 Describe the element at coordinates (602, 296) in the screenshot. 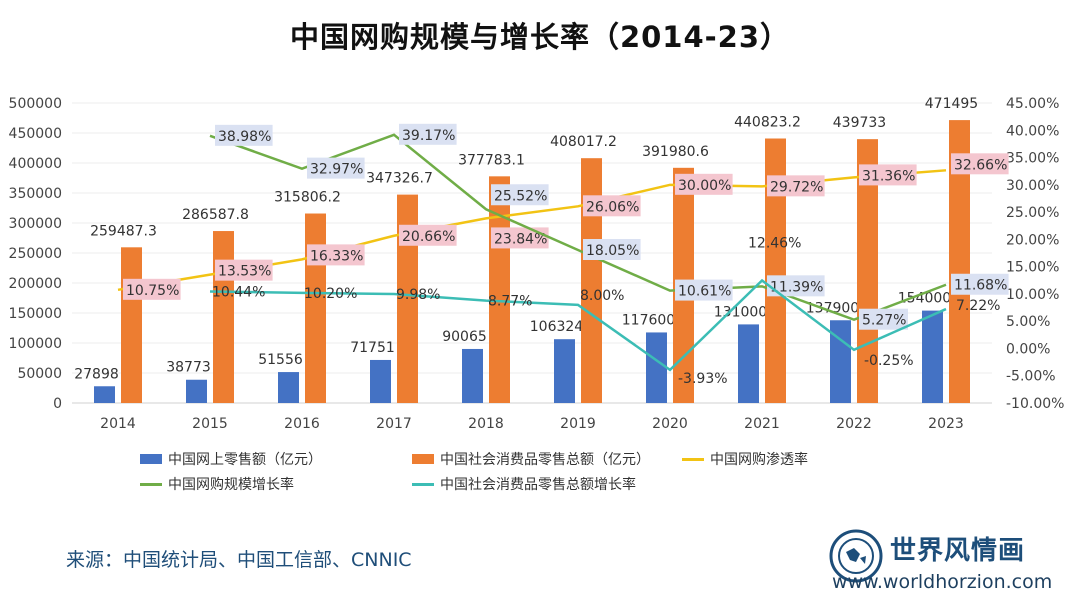

I see `line-value-label: 8.00%` at that location.